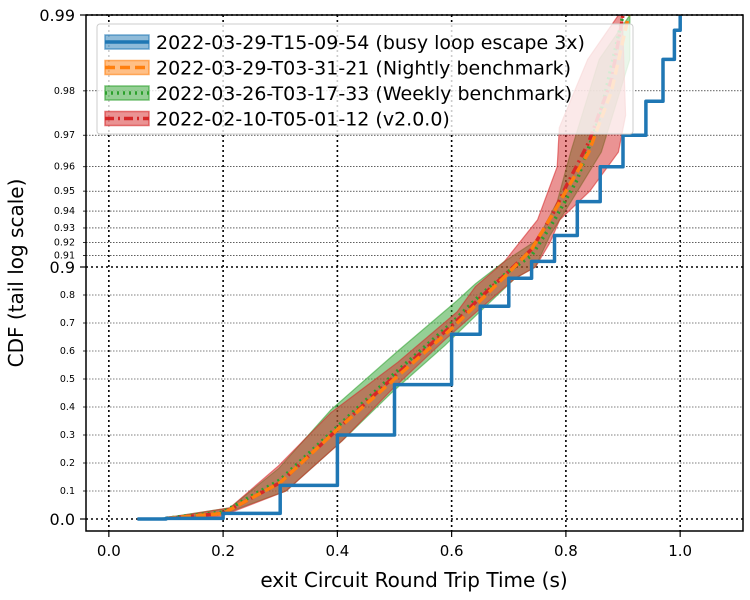 Image resolution: width=750 pixels, height=600 pixels. What do you see at coordinates (67, 323) in the screenshot?
I see `y-minor-tick-label: 0.7` at bounding box center [67, 323].